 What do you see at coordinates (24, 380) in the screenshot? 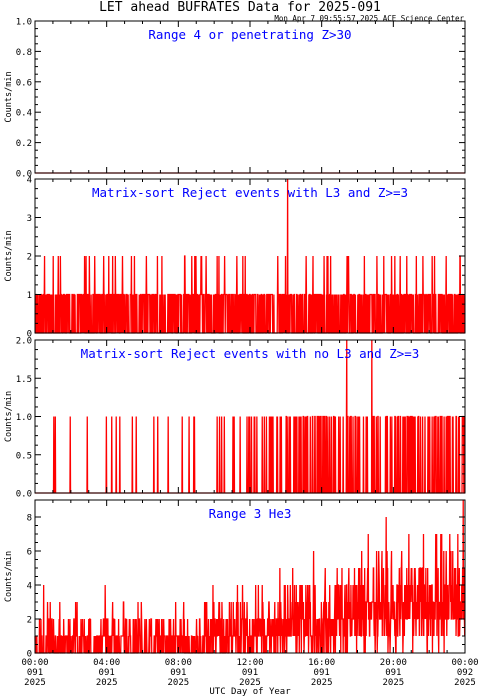
I see `y-tick-label: 1.5` at bounding box center [24, 380].